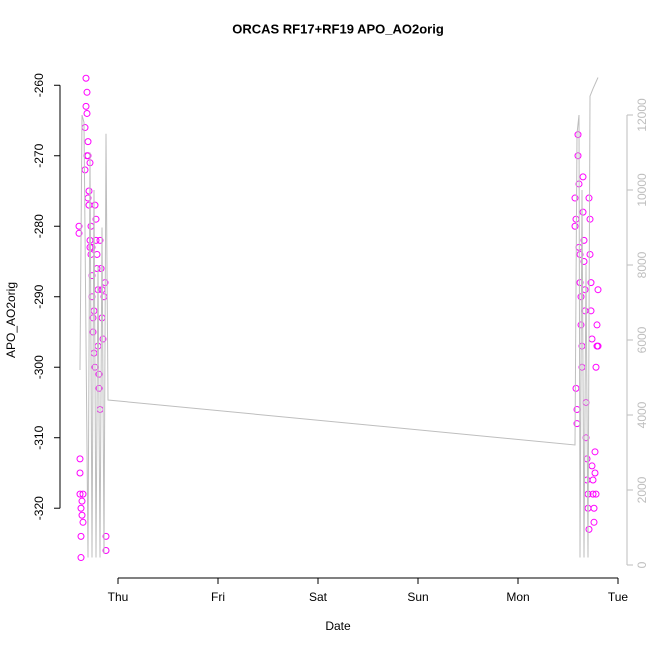 Image resolution: width=650 pixels, height=655 pixels. Describe the element at coordinates (642, 115) in the screenshot. I see `y2-tick-label: 12000` at that location.